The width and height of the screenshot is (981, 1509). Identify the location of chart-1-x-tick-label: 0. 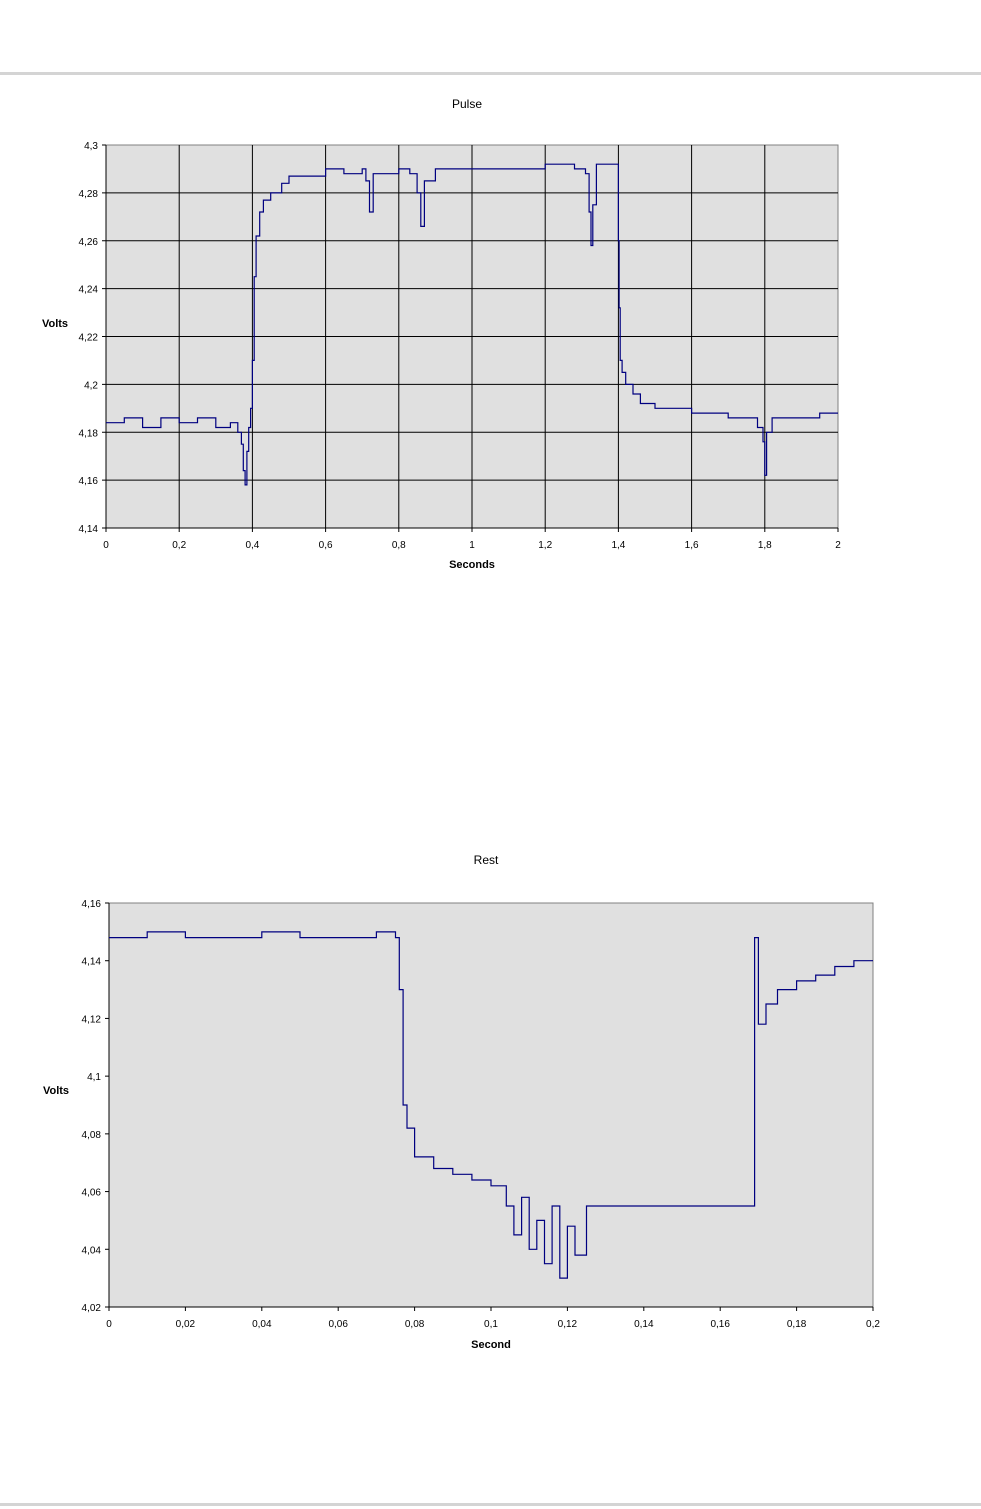
(106, 545).